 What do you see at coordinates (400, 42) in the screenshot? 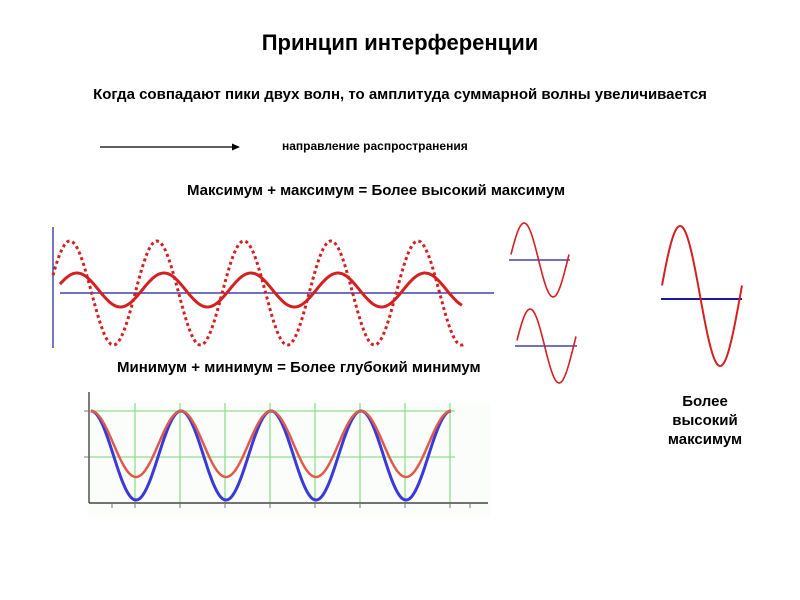
I see `page-title: Принцип интерференции` at bounding box center [400, 42].